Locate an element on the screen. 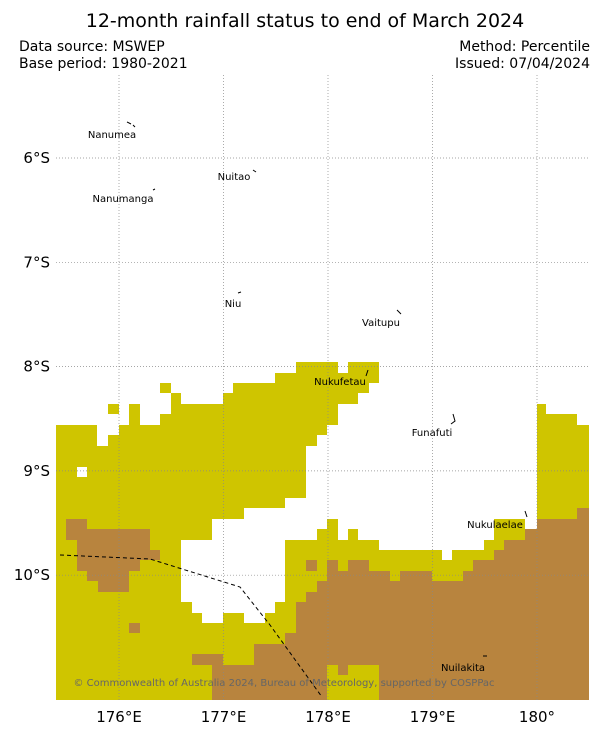 This screenshot has height=730, width=605. base-period: Base period: 1980-2021 is located at coordinates (103, 64).